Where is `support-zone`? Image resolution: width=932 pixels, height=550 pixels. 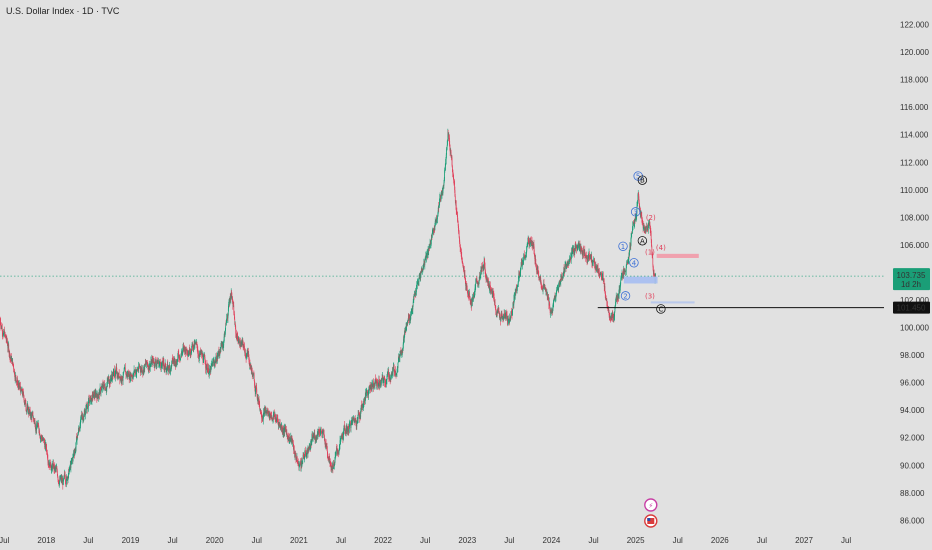
support-zone is located at coordinates (640, 280).